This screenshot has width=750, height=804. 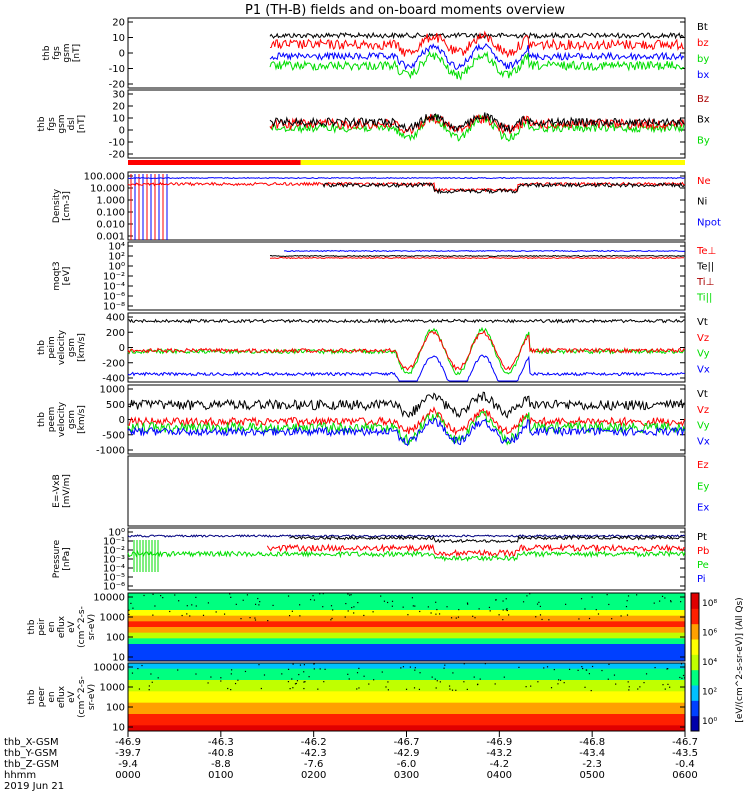 I want to click on peim-legend-vz: Vz, so click(x=703, y=338).